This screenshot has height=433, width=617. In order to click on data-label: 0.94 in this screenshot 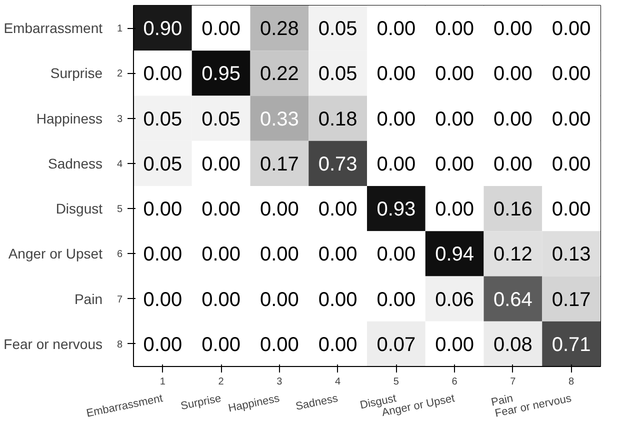, I will do `click(454, 255)`.